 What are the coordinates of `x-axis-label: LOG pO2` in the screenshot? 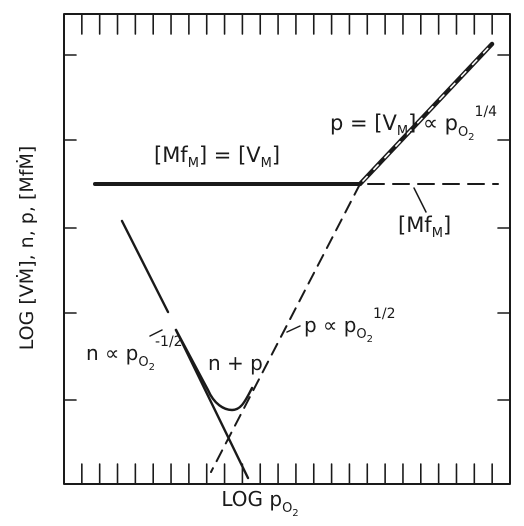 It's located at (259, 503).